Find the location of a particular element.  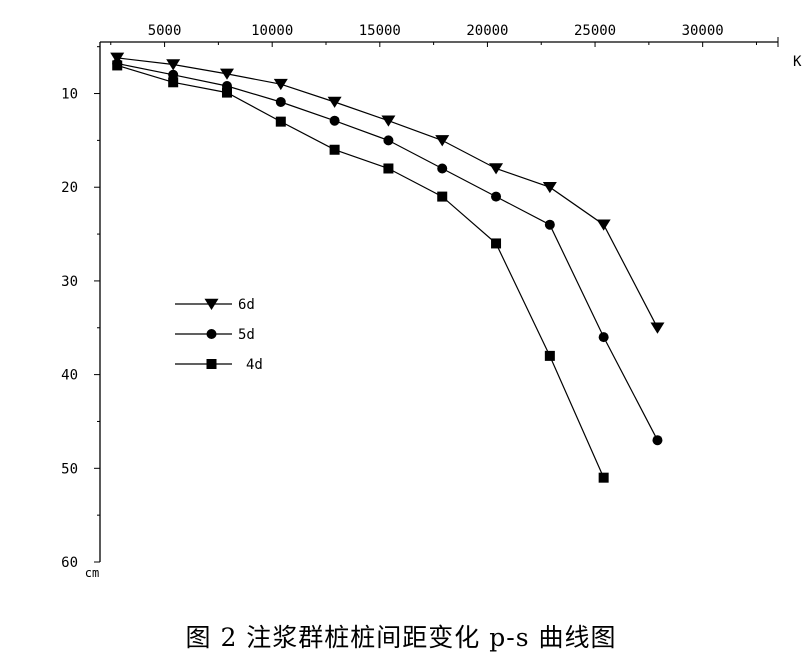

x-tick-label: 30000 is located at coordinates (703, 31).